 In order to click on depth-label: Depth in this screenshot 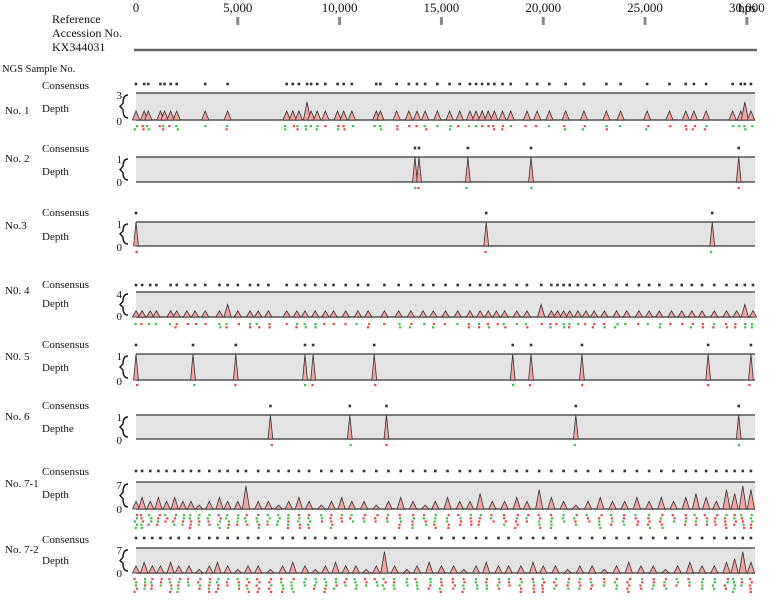, I will do `click(55, 304)`.